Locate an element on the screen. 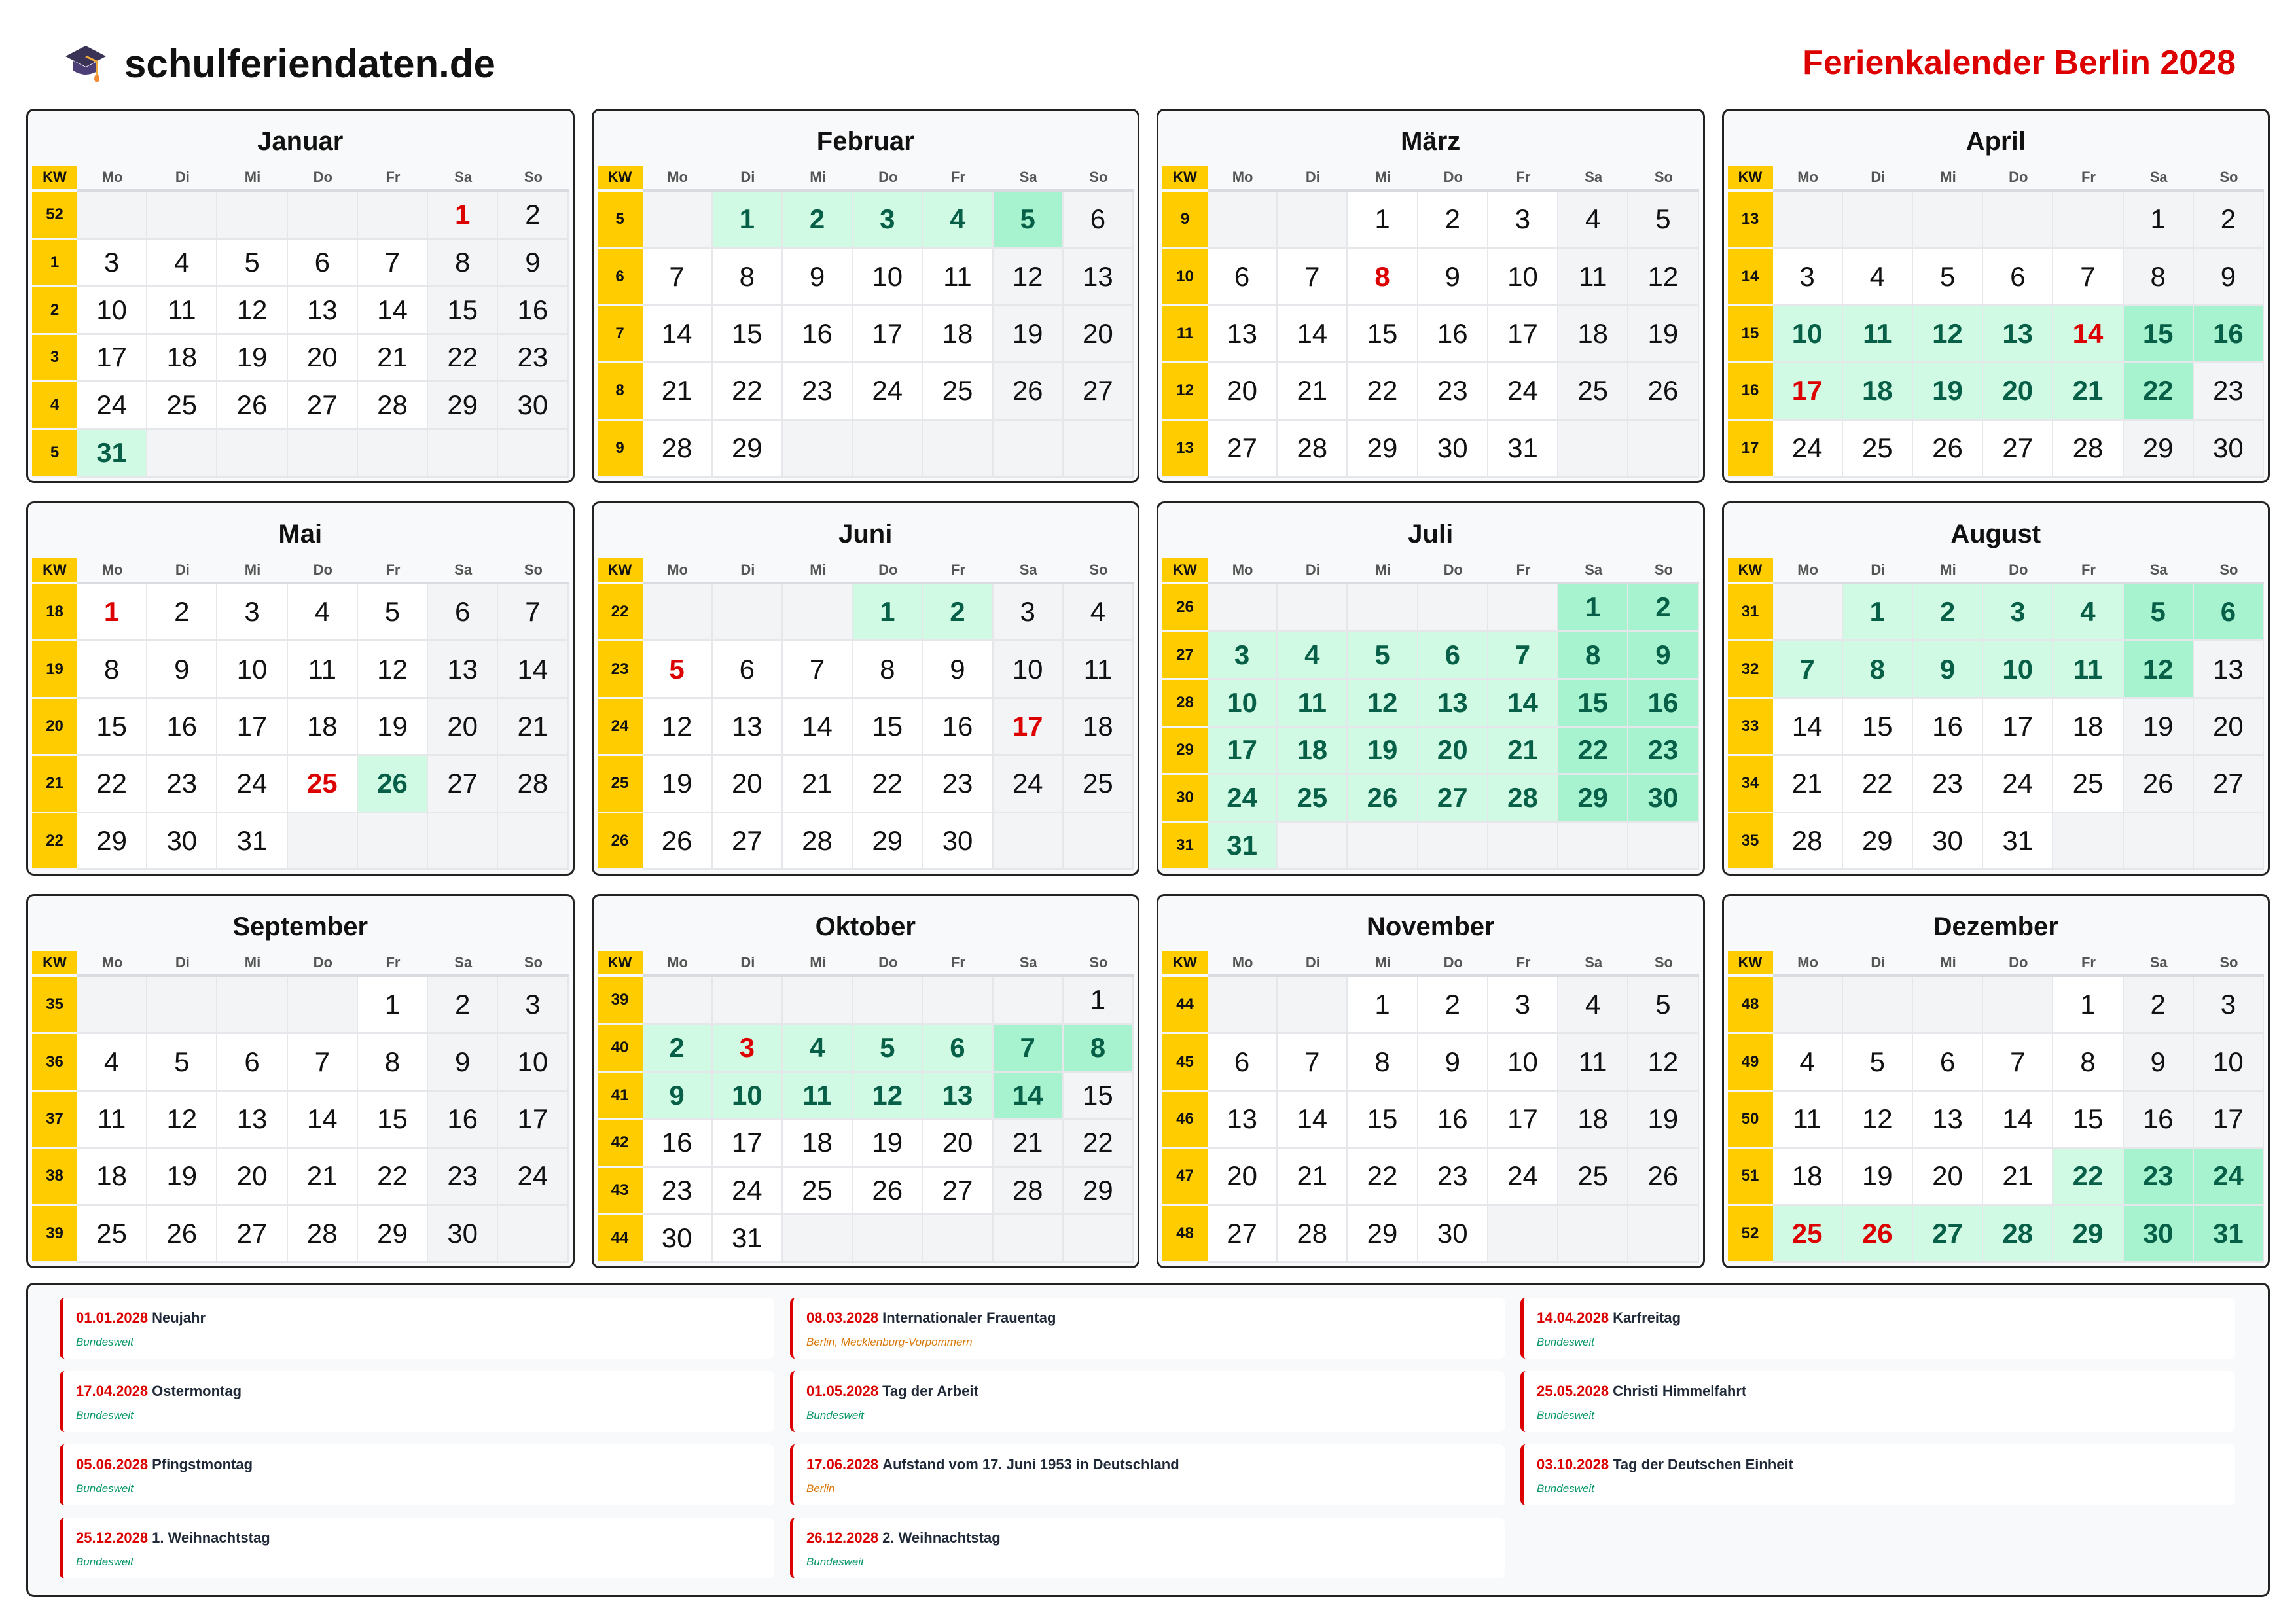 Image resolution: width=2296 pixels, height=1623 pixels. week-number: 25 is located at coordinates (620, 784).